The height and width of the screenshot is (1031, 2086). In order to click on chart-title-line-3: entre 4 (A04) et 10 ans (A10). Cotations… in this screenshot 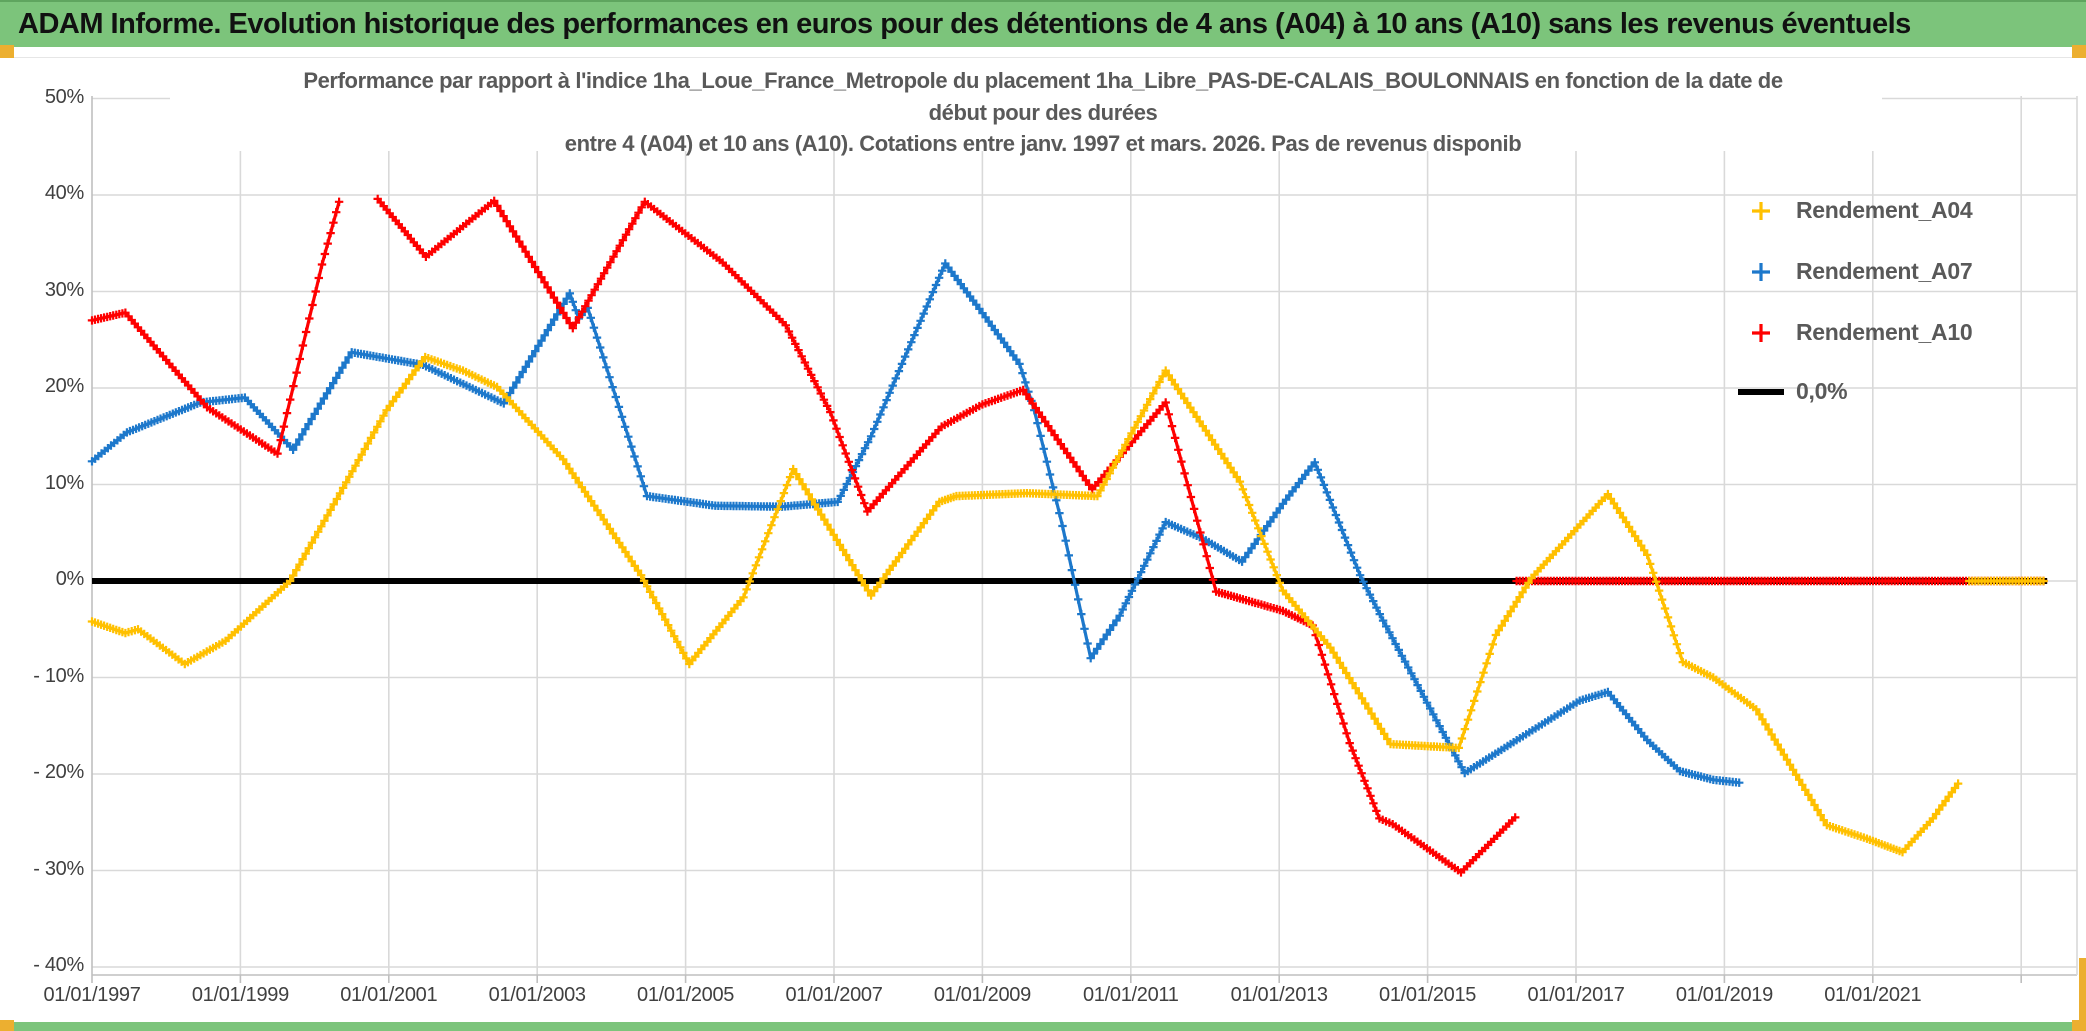, I will do `click(1043, 143)`.